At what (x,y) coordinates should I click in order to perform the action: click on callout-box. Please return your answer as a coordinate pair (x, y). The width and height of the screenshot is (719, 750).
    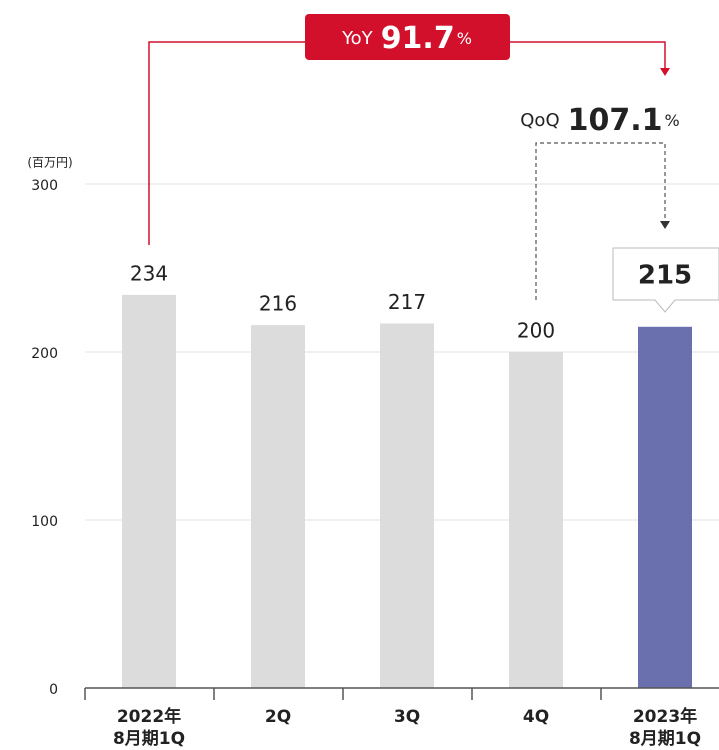
    Looking at the image, I should click on (665, 280).